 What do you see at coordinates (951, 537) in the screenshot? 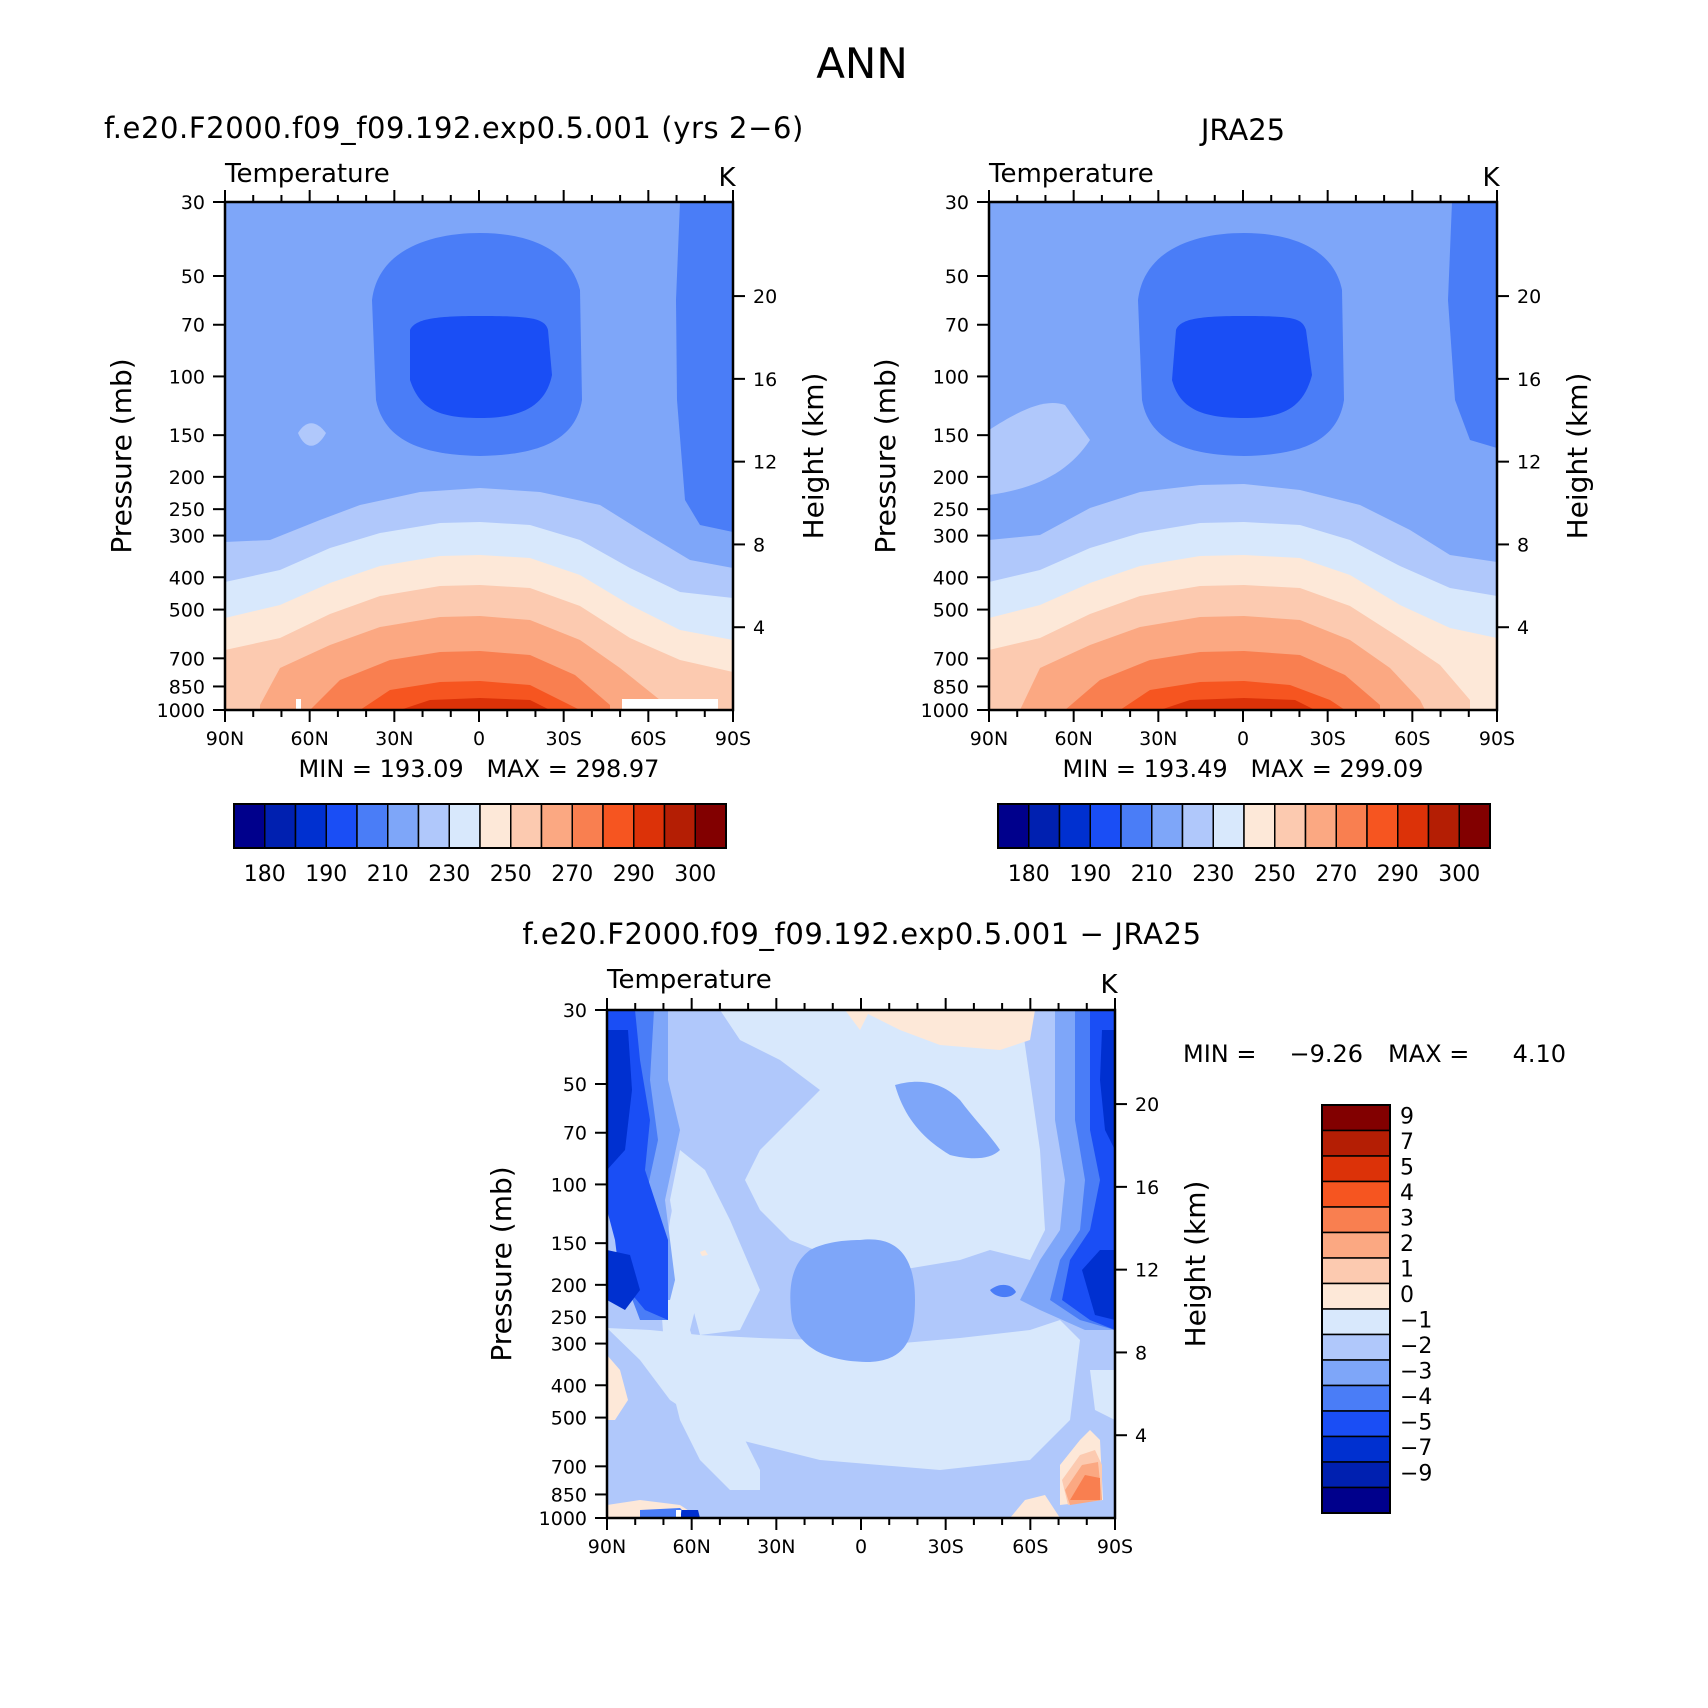
I see `y-tick-label: 300` at bounding box center [951, 537].